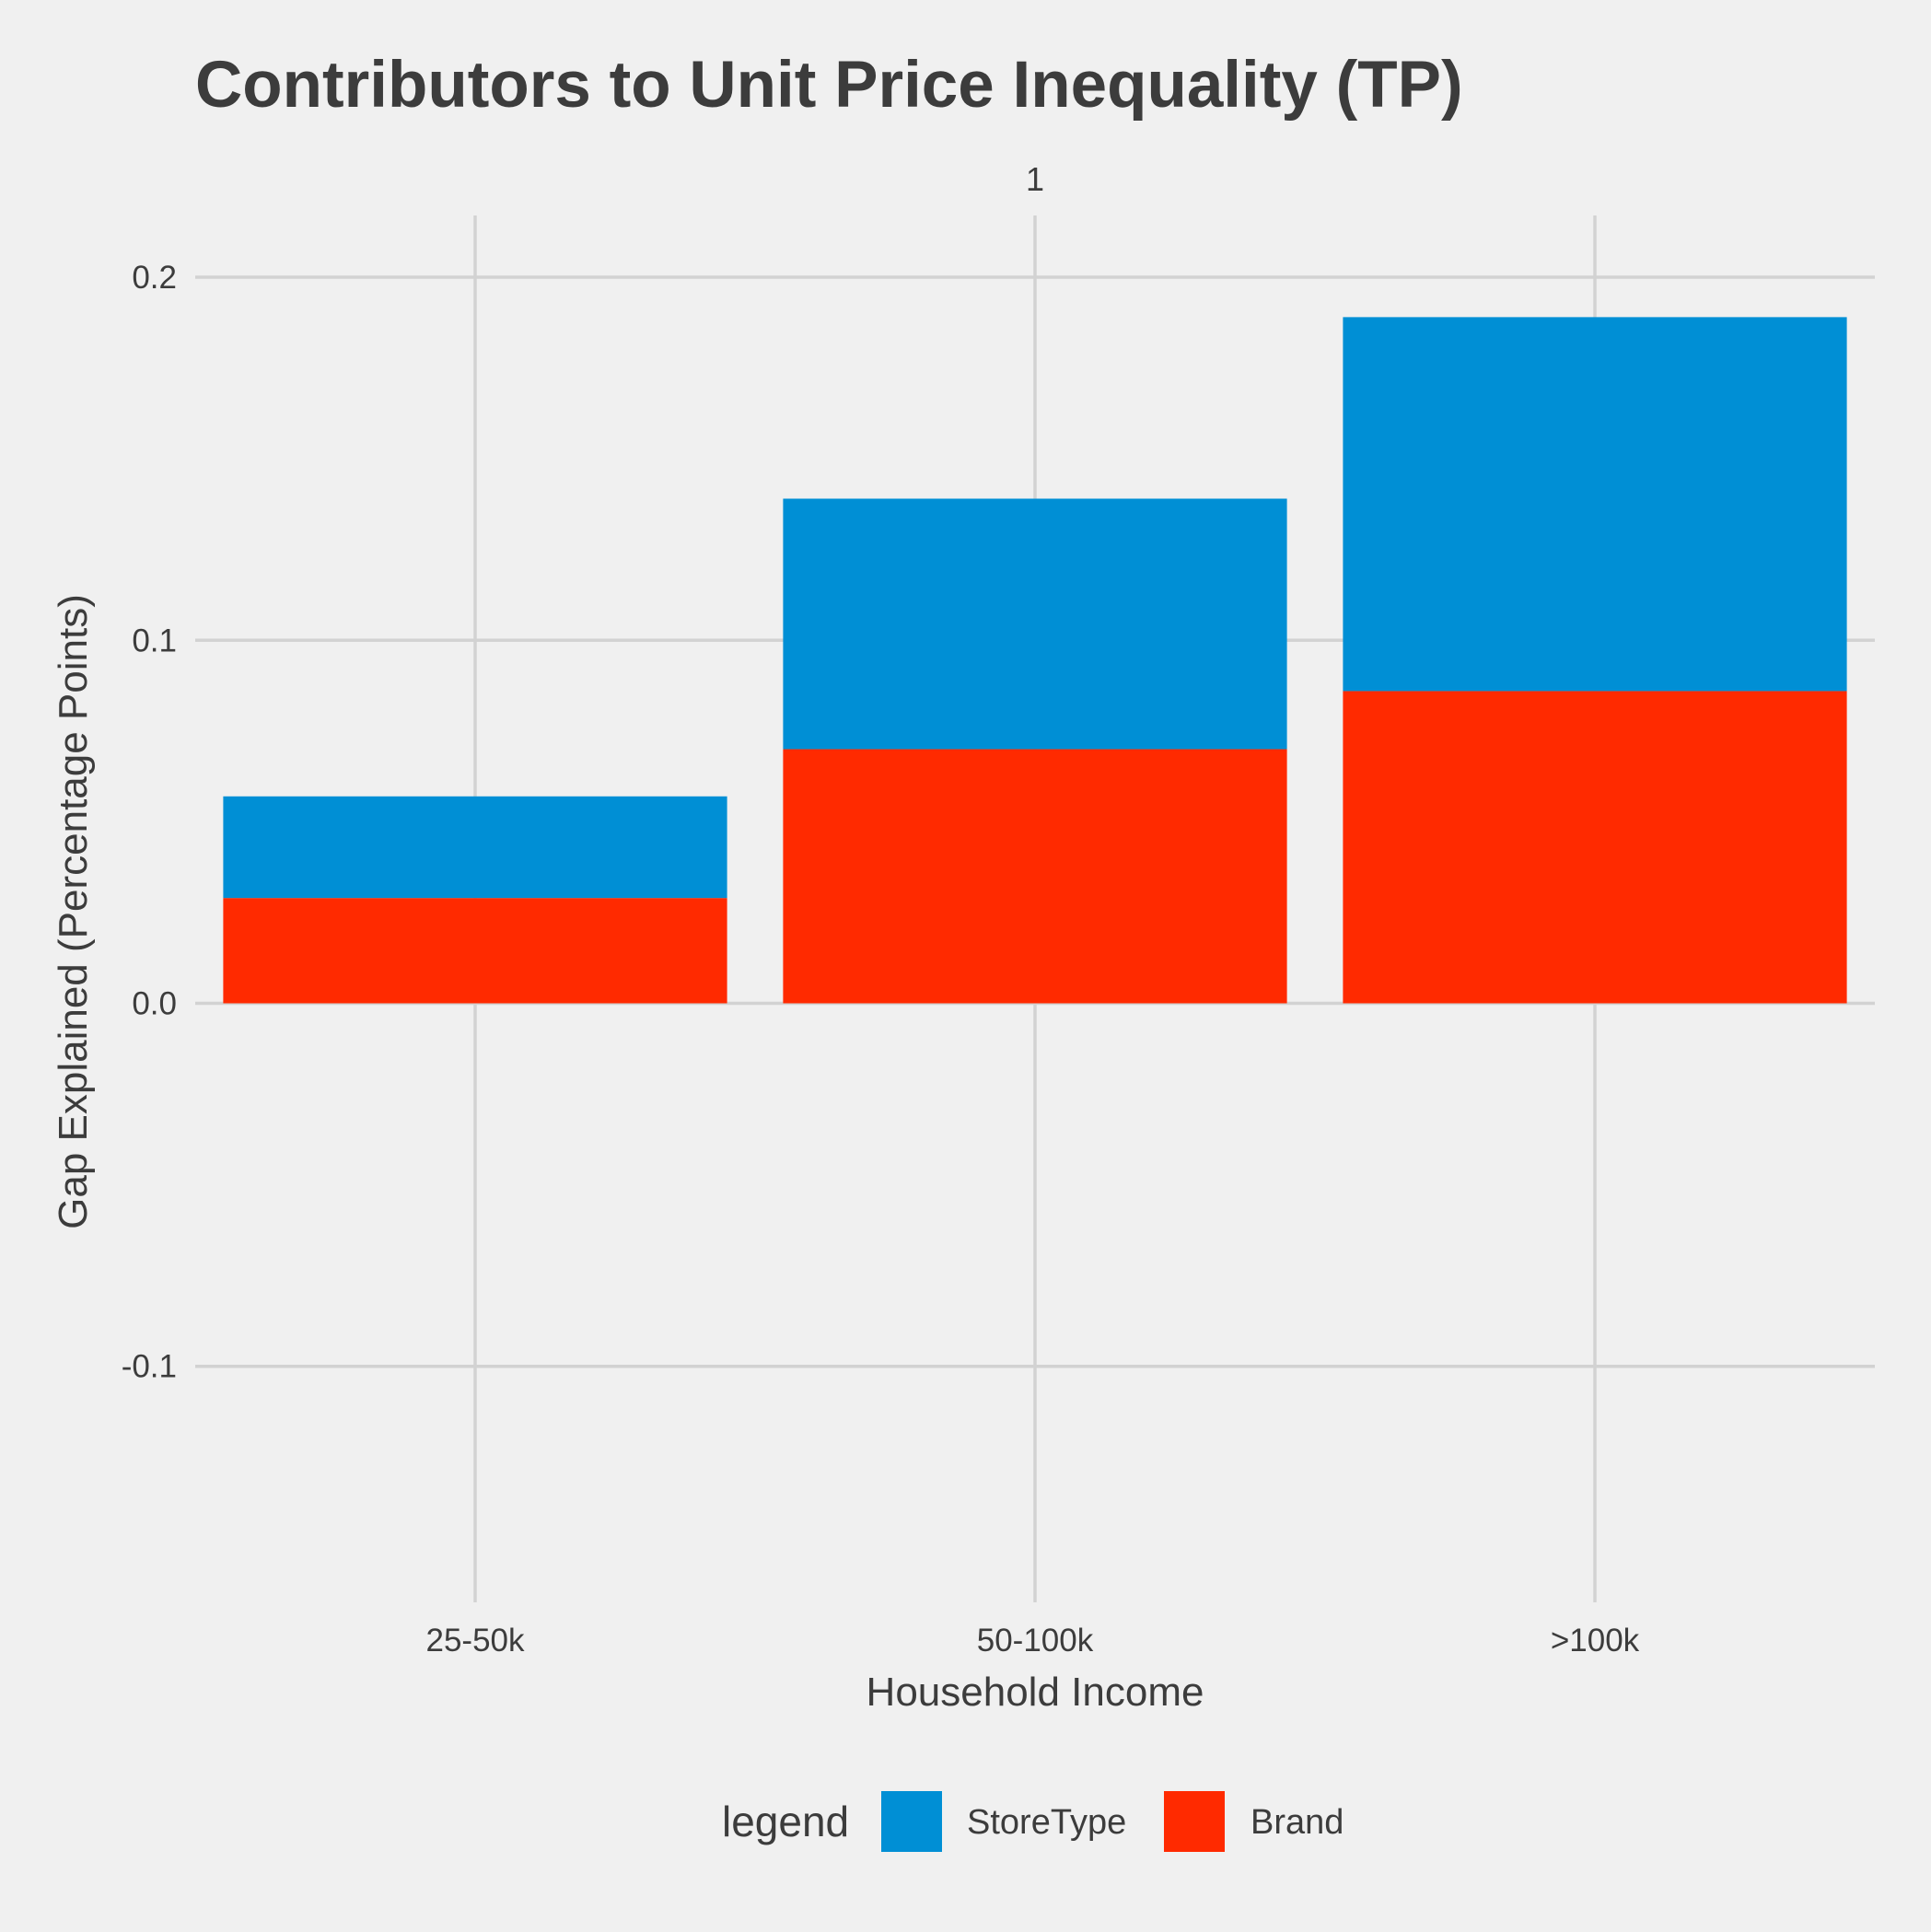 Image resolution: width=1931 pixels, height=1932 pixels. I want to click on x-tick-labels: 25-50k 50-100k >100k, so click(1032, 1640).